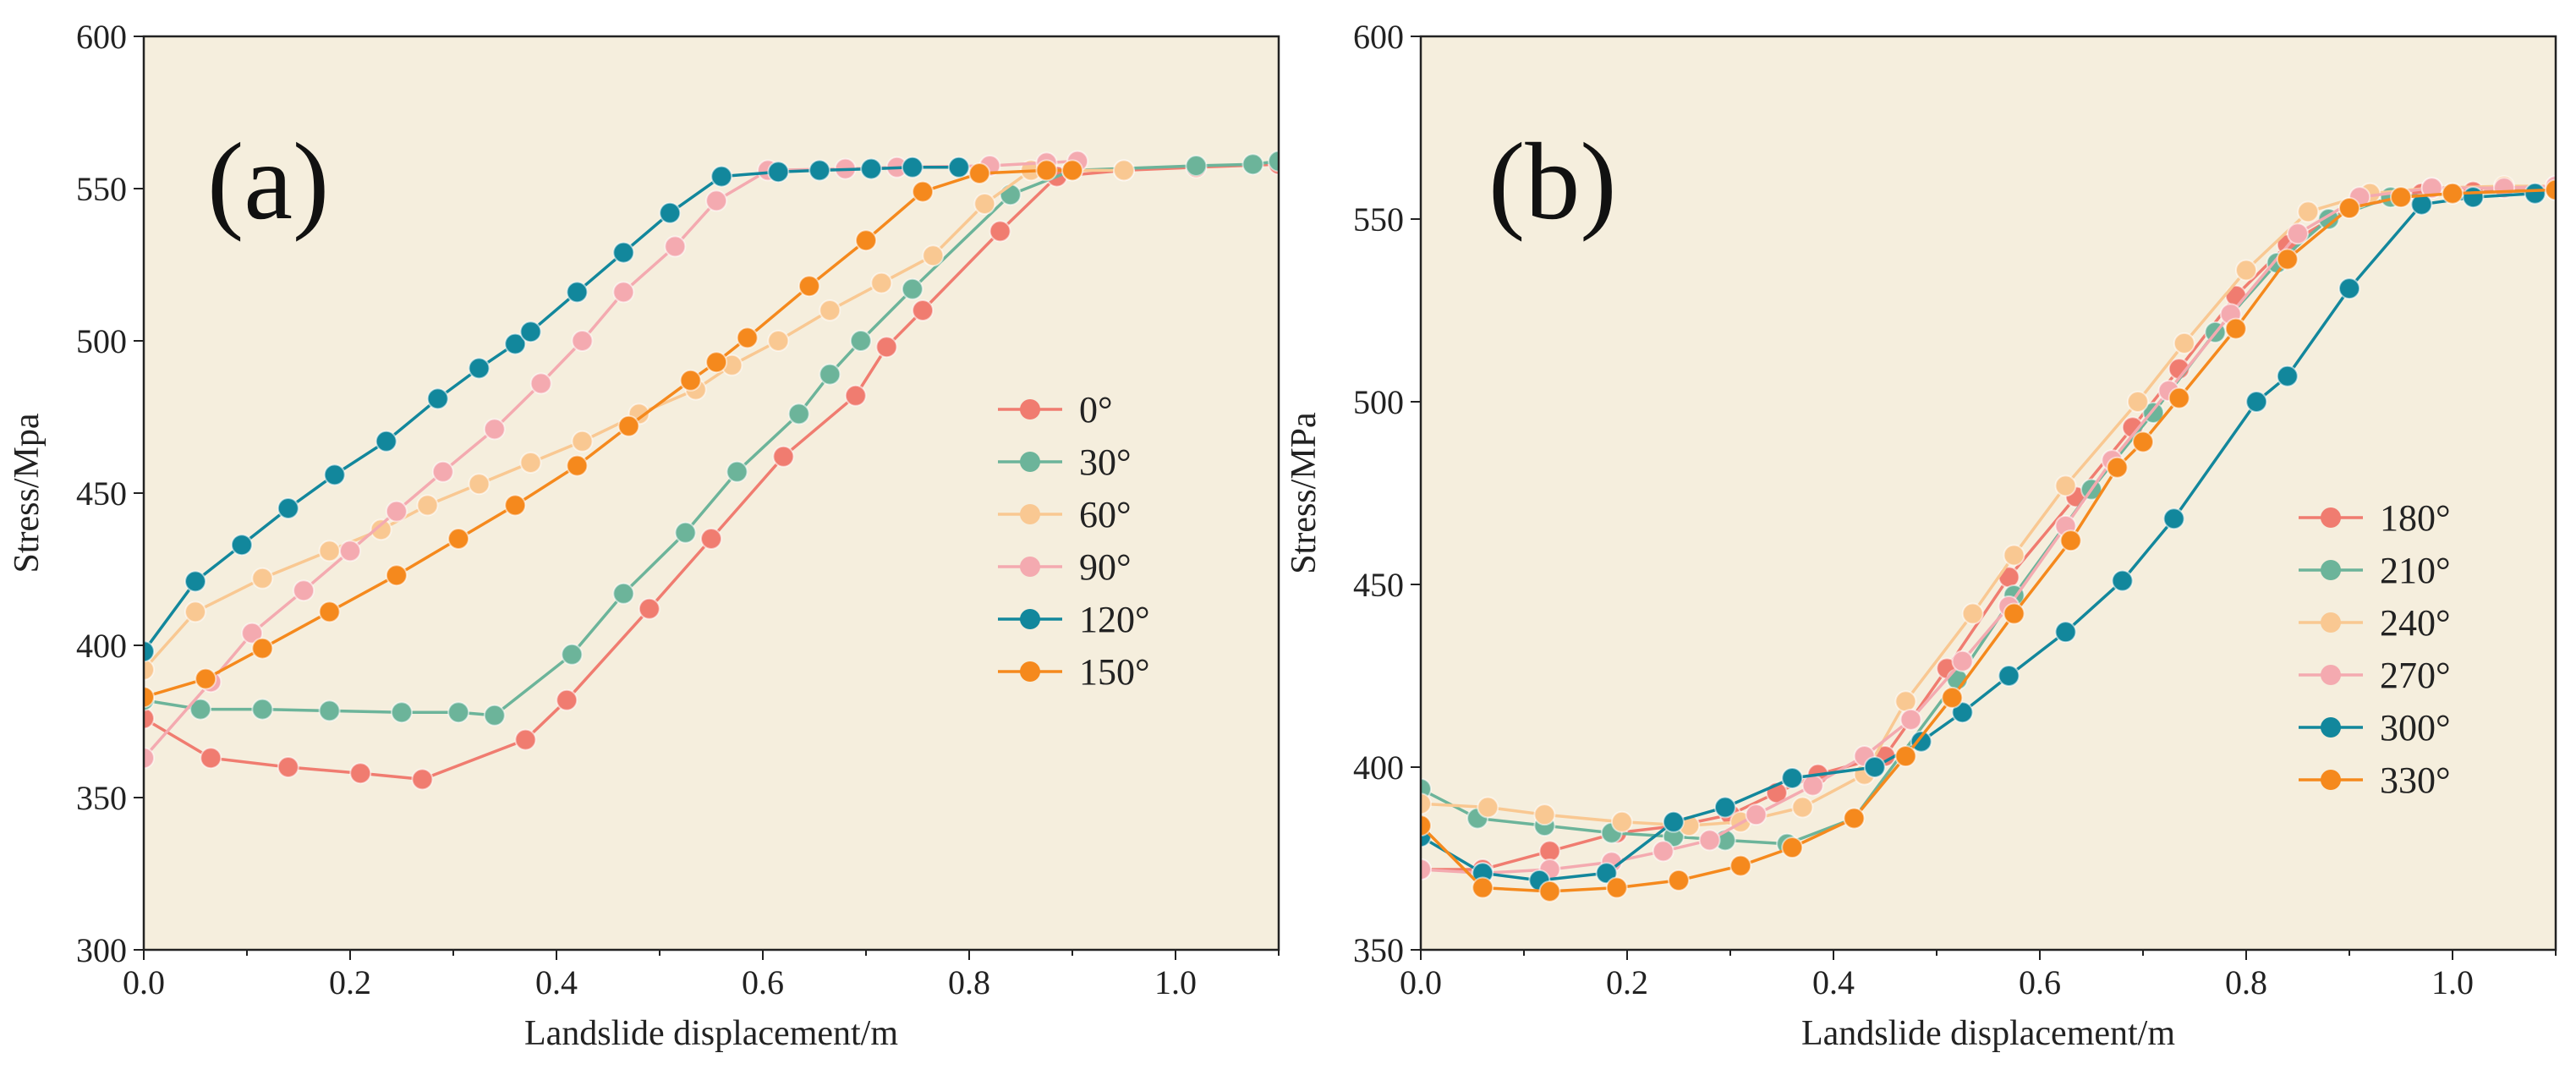 The width and height of the screenshot is (2576, 1075). What do you see at coordinates (2415, 781) in the screenshot?
I see `legend-label: 330°` at bounding box center [2415, 781].